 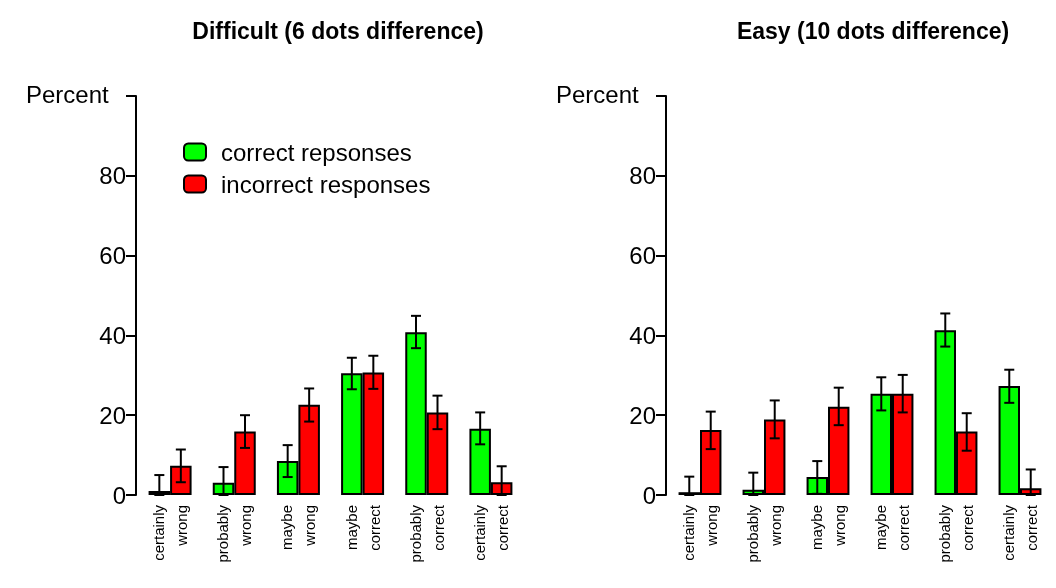 I want to click on chart-title: Difficult (6 dots difference), so click(x=338, y=30).